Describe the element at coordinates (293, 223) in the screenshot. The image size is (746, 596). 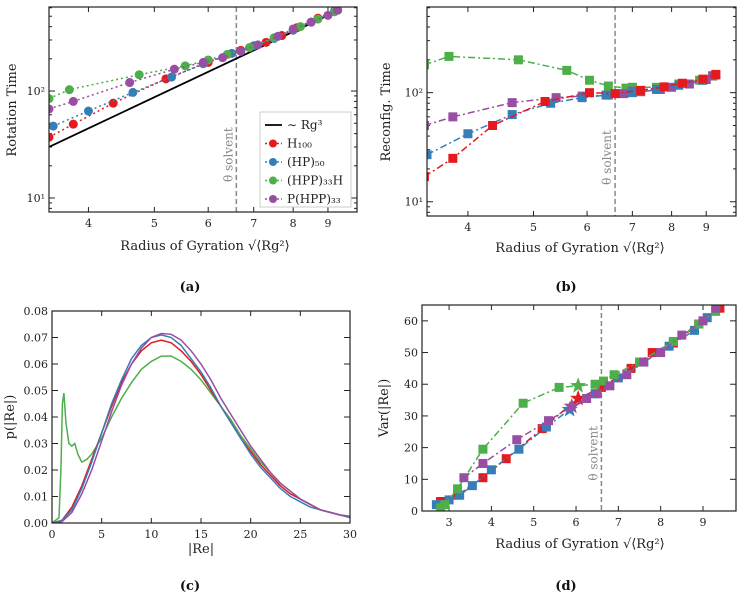
I see `x-tick-label: 8` at that location.